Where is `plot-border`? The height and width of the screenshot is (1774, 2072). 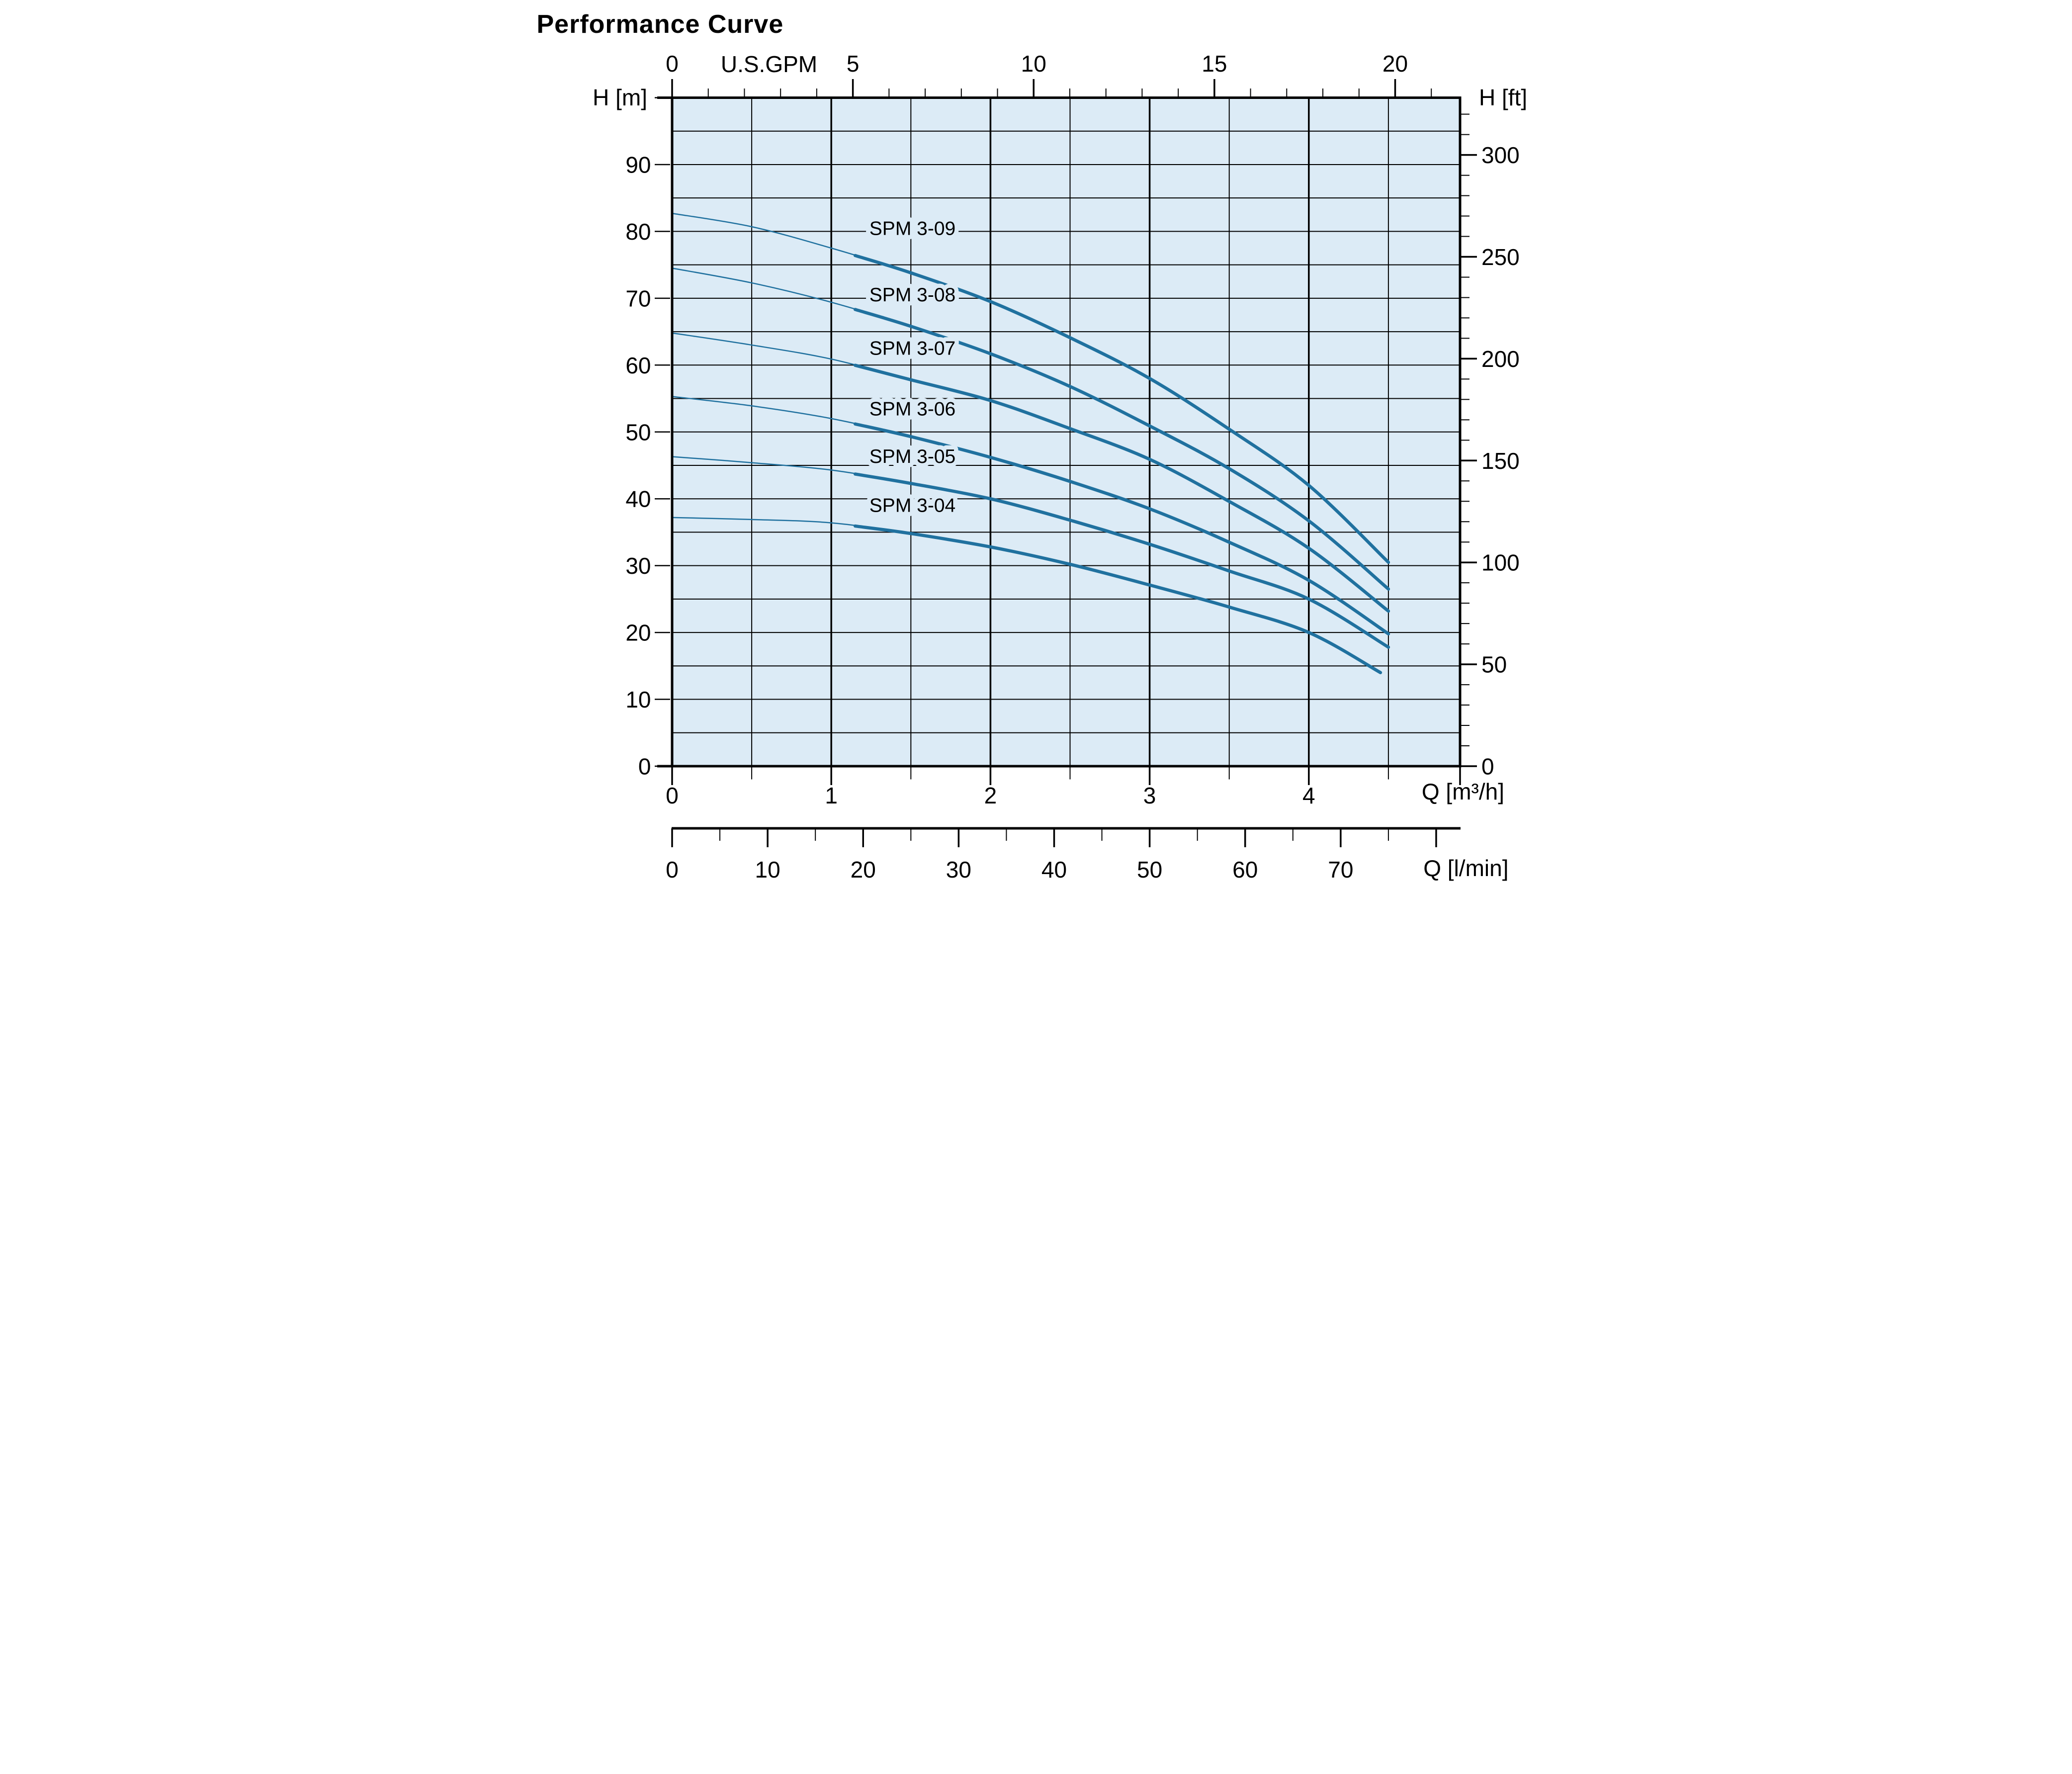
plot-border is located at coordinates (1066, 432).